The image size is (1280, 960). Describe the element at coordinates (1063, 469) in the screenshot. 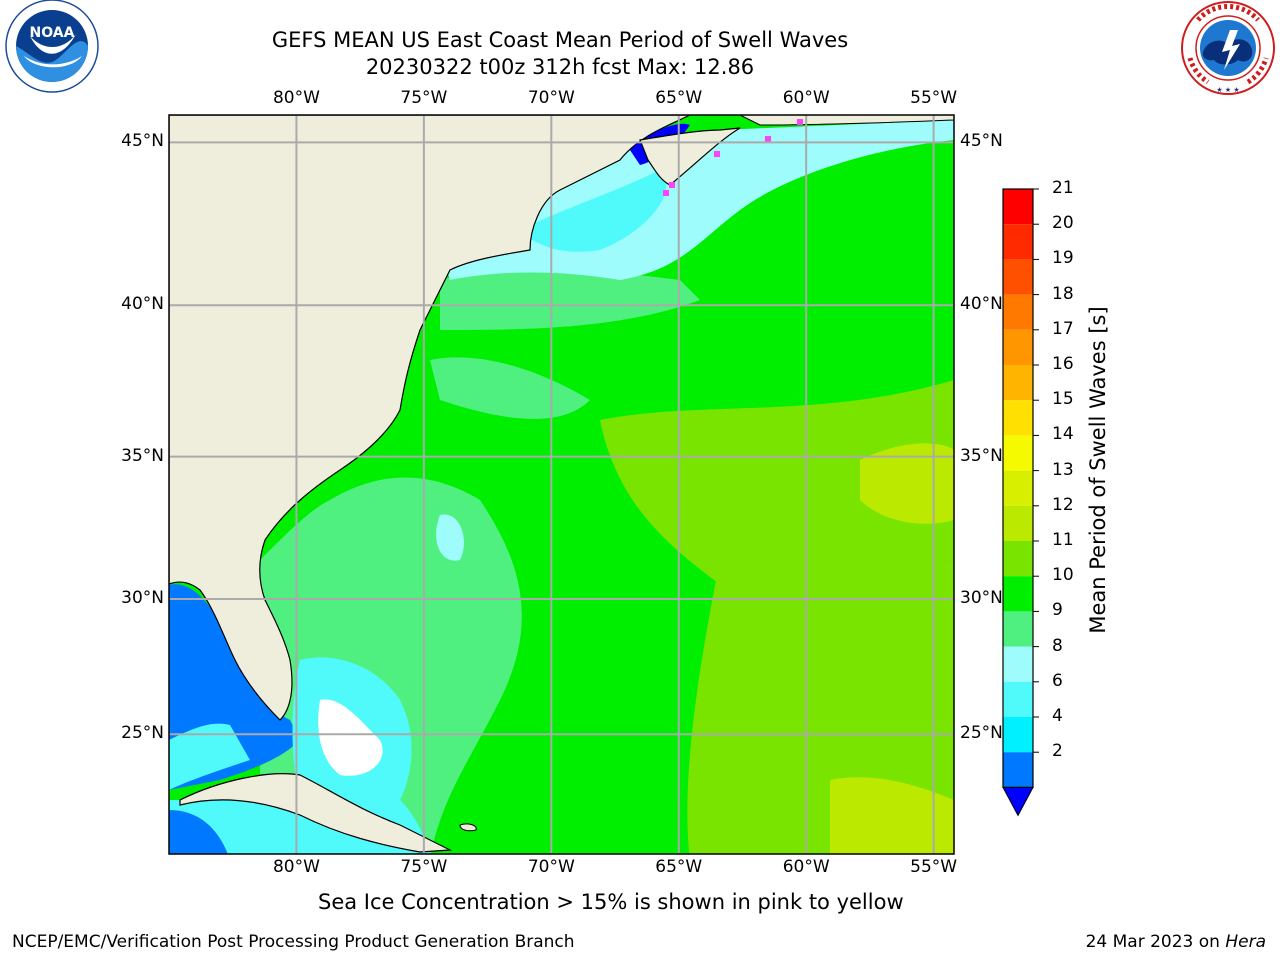

I see `colorbar-tick-label: 13` at that location.